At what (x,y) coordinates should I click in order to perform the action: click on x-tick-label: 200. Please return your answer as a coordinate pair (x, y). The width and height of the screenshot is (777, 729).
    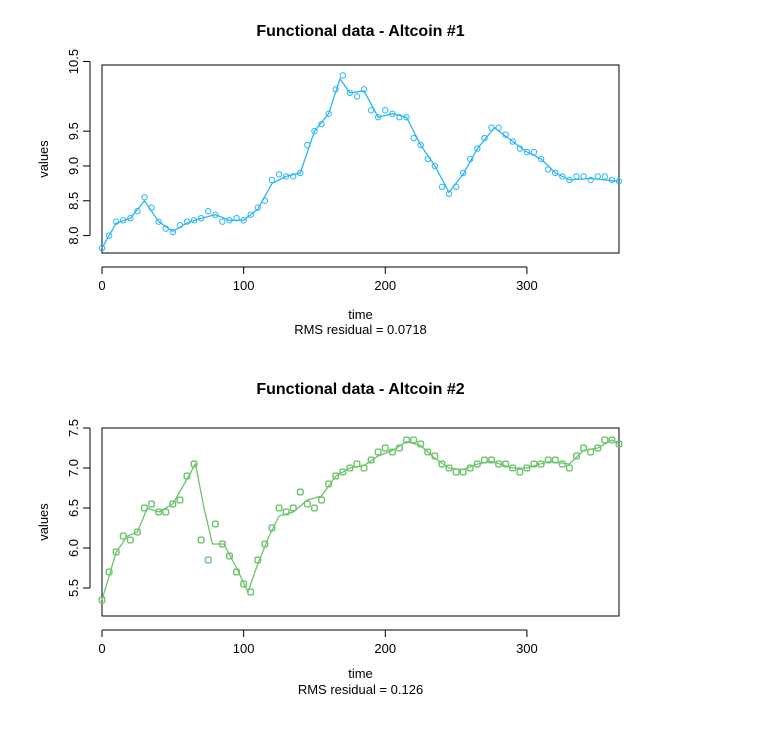
    Looking at the image, I should click on (385, 648).